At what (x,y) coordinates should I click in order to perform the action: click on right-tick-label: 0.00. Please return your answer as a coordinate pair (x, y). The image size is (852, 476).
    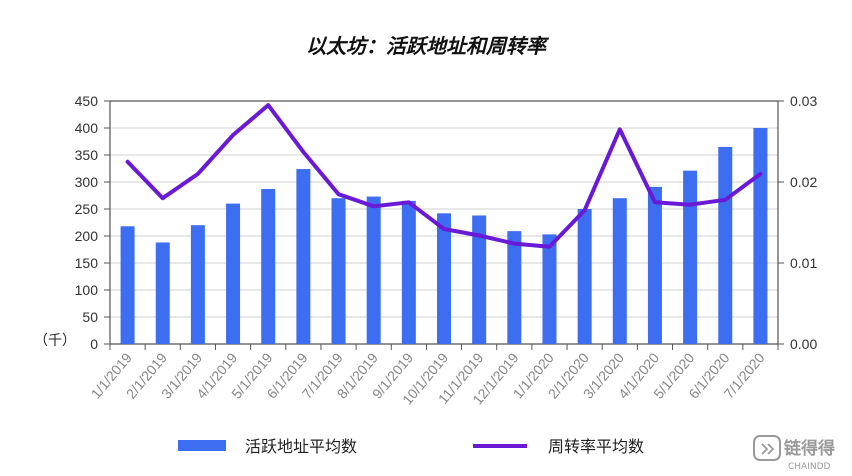
    Looking at the image, I should click on (803, 344).